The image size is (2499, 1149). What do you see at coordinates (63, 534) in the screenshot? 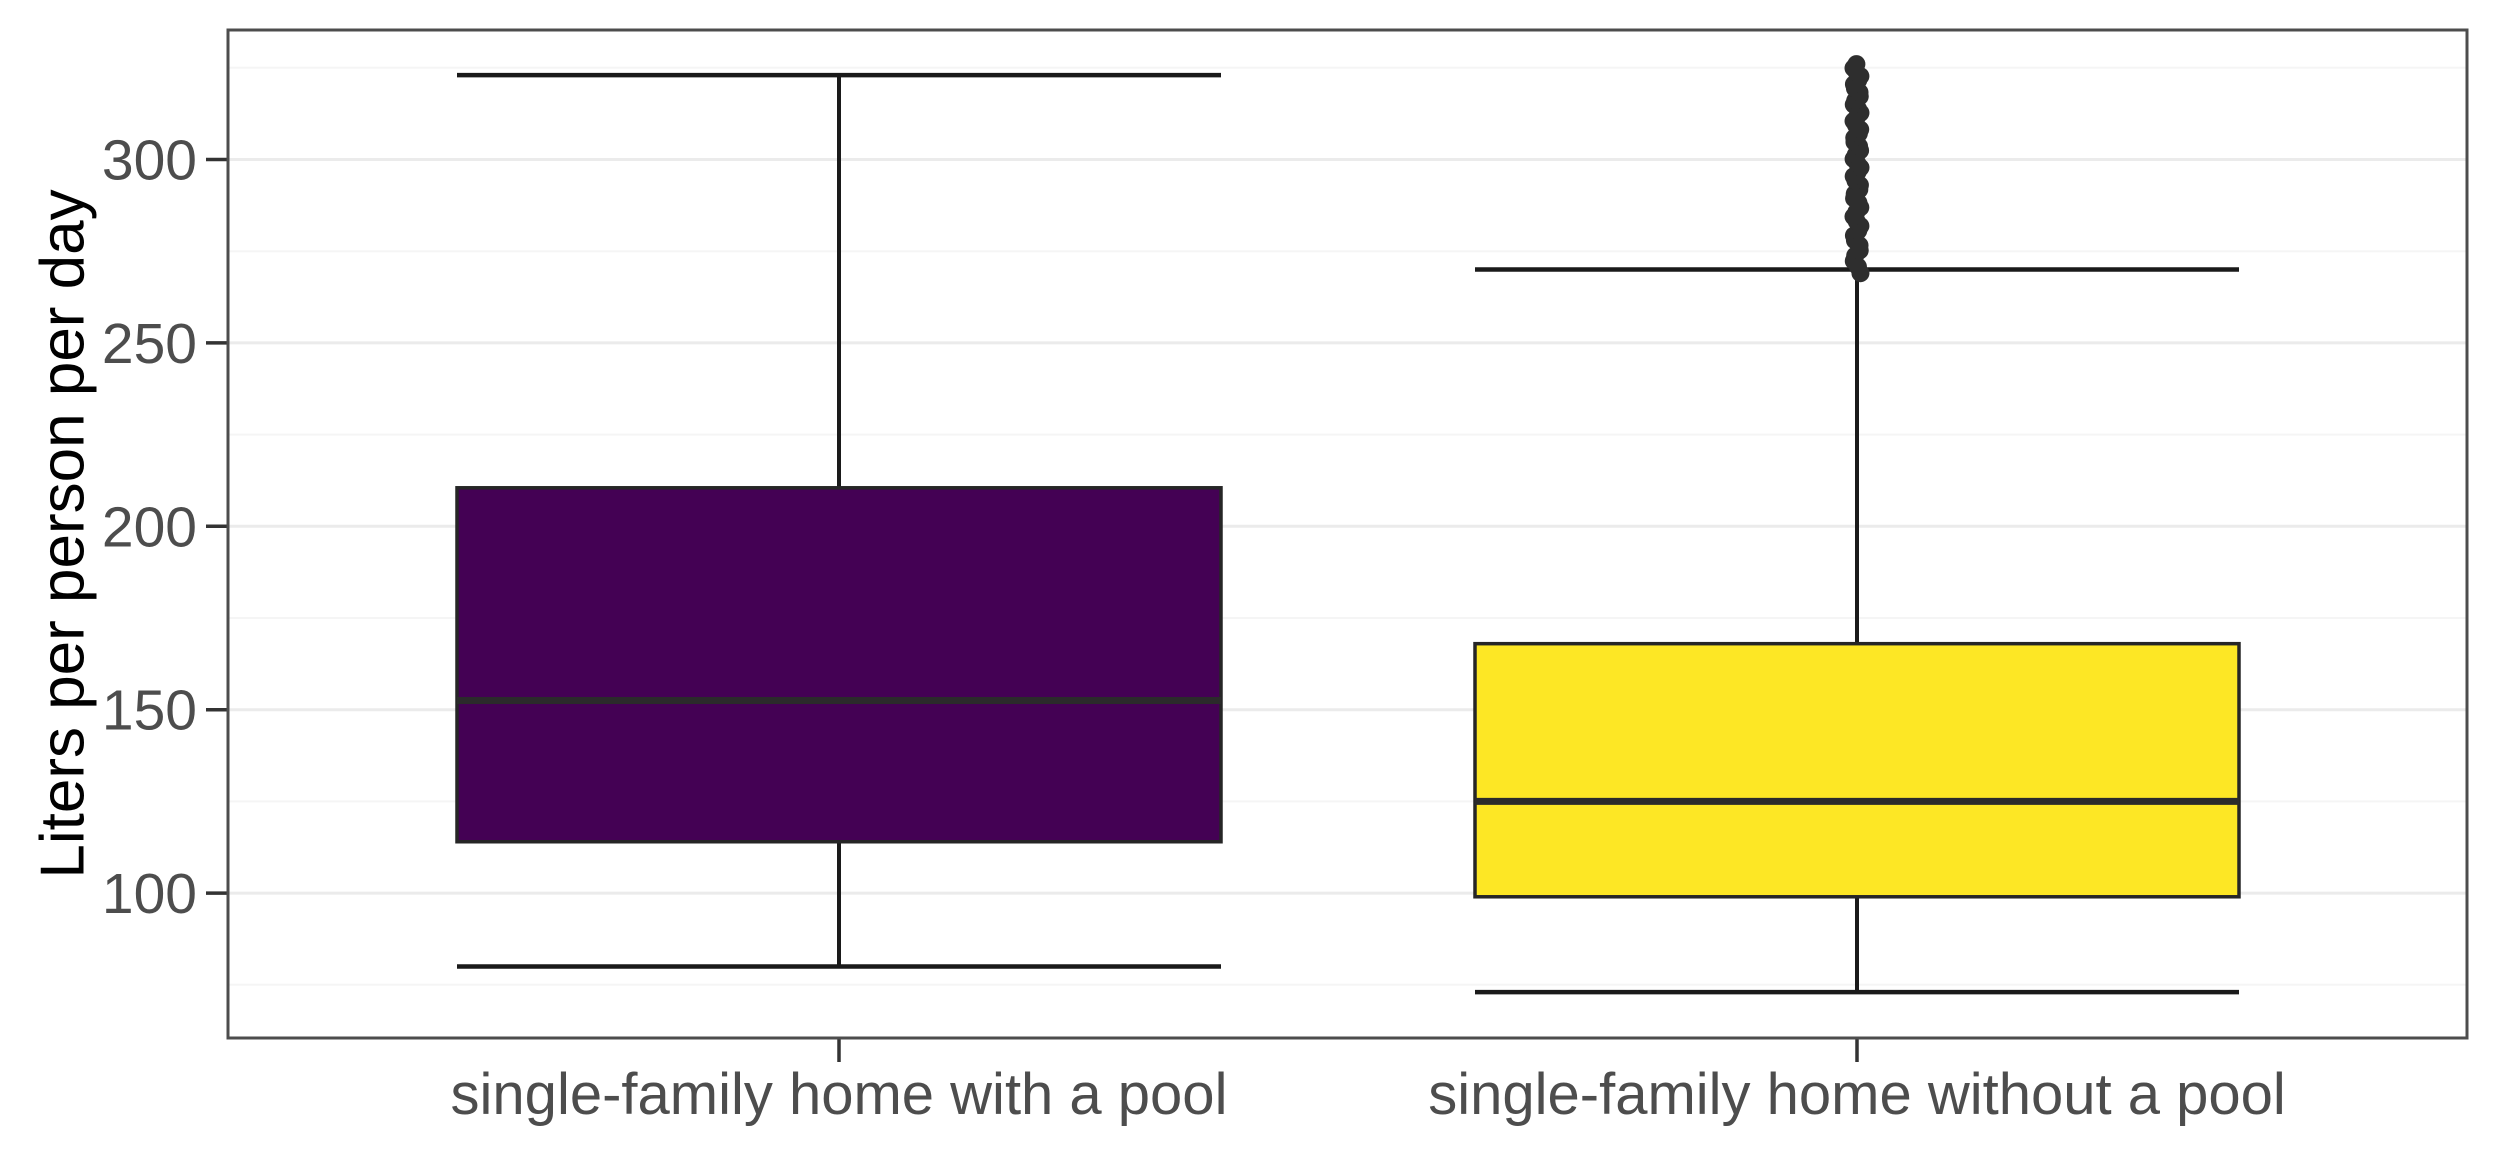
I see `y-axis-title: Liters per person per day` at bounding box center [63, 534].